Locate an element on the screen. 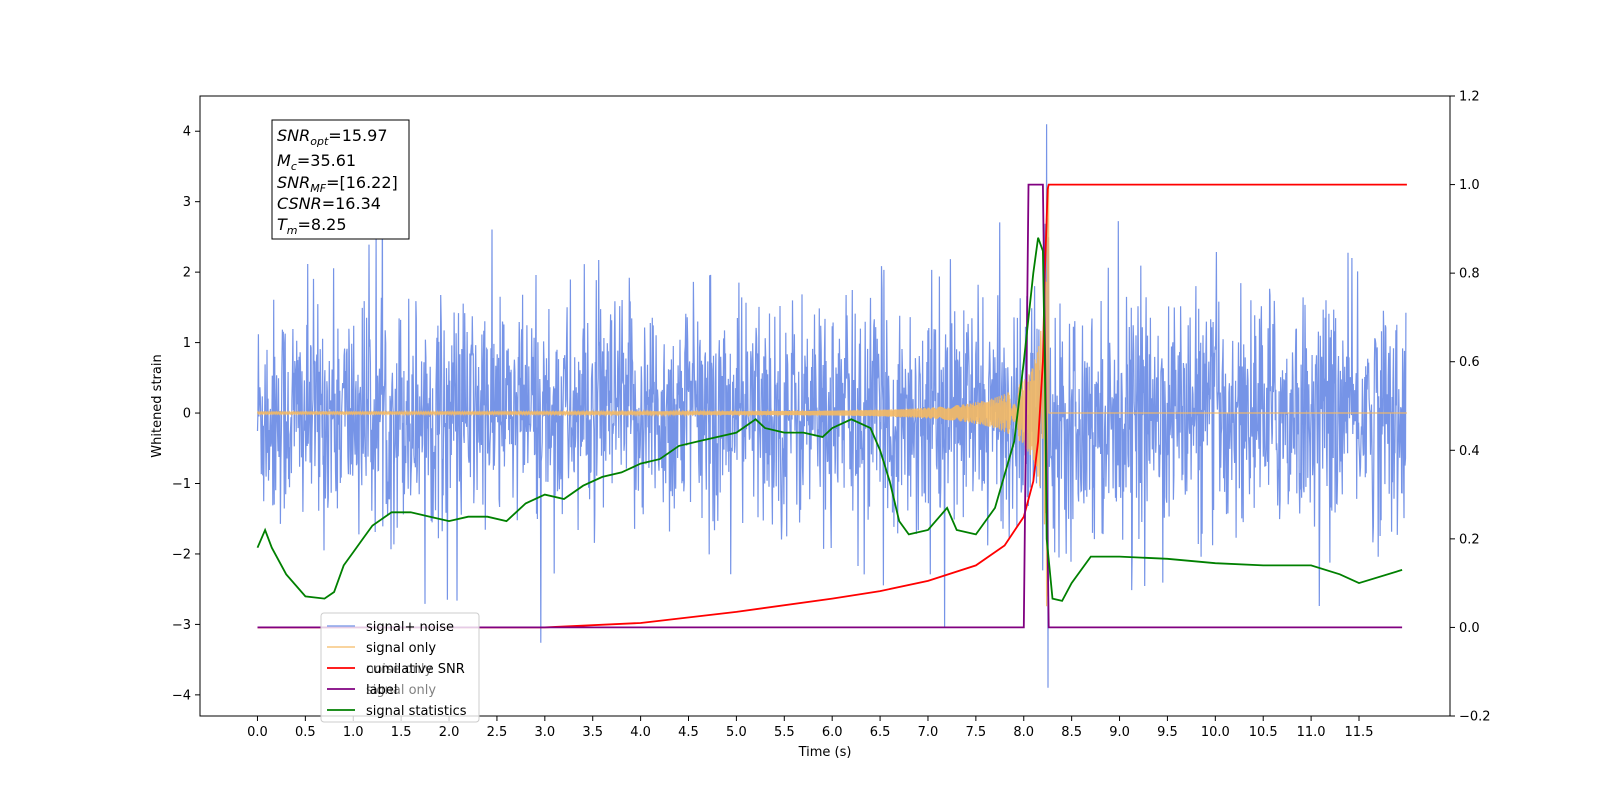 This screenshot has height=800, width=1600. annotation-csnr: CSNR=16.34 is located at coordinates (329, 203).